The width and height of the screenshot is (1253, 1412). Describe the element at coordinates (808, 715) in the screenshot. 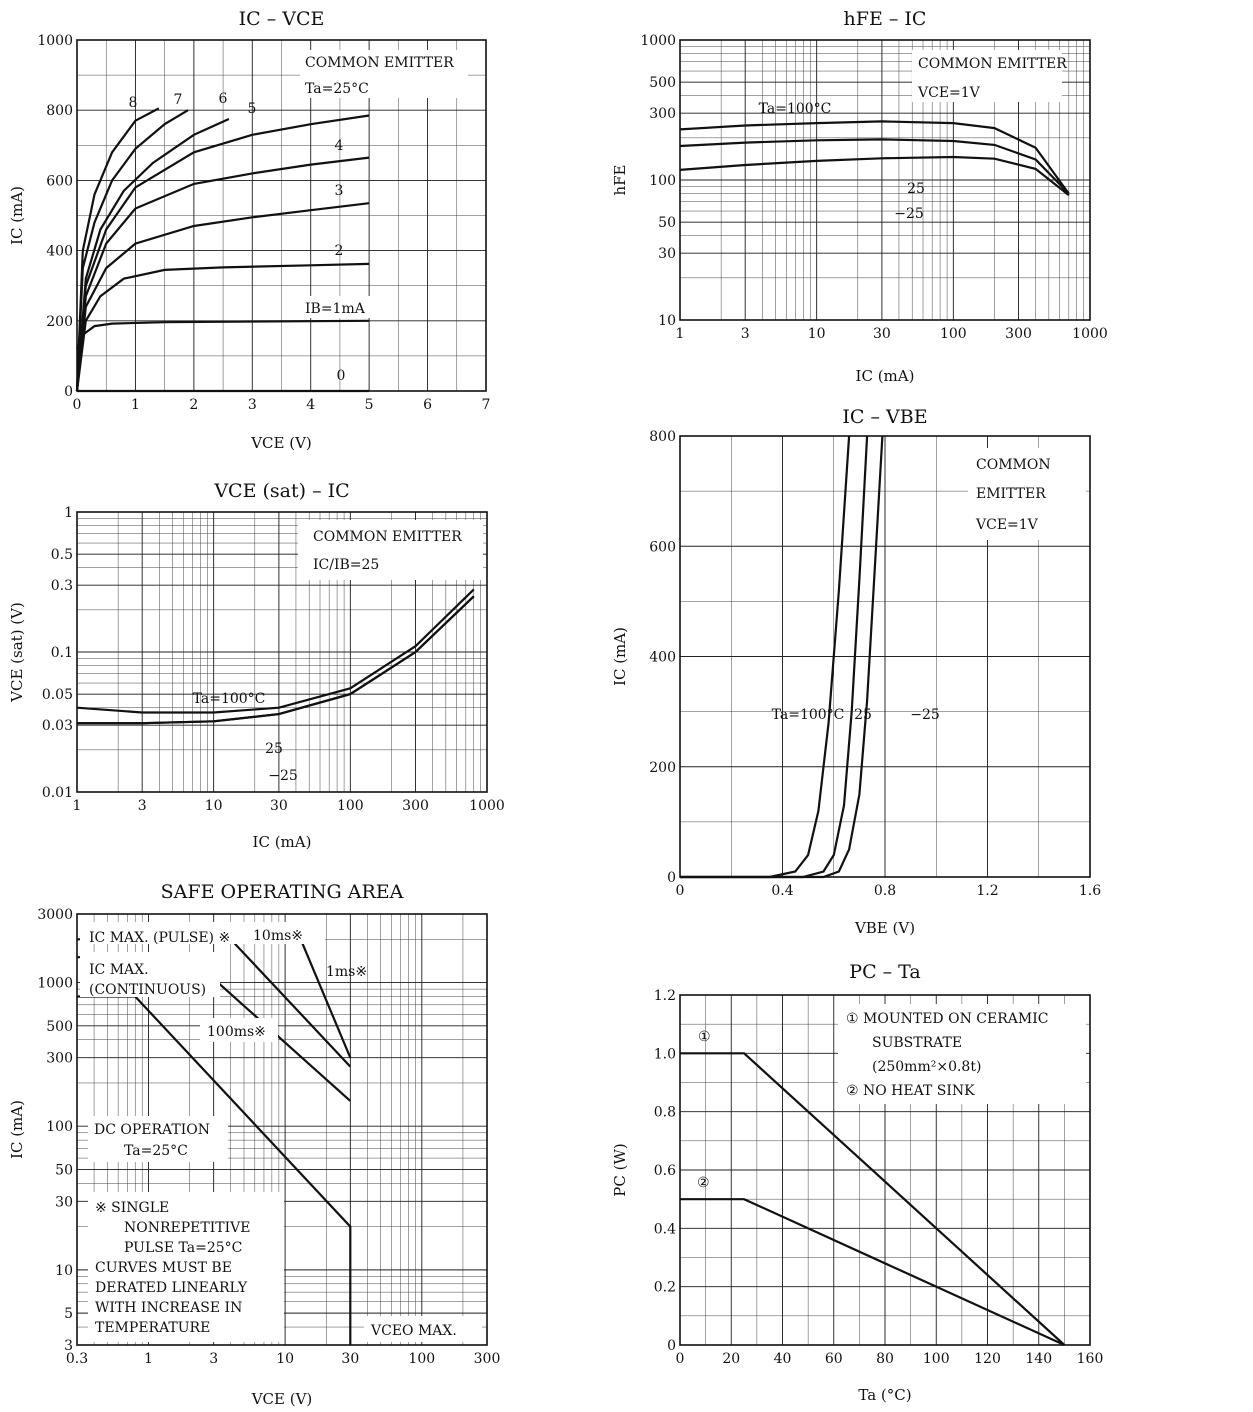

I see `ic_vbe-series-label-0: Ta=100°C` at that location.